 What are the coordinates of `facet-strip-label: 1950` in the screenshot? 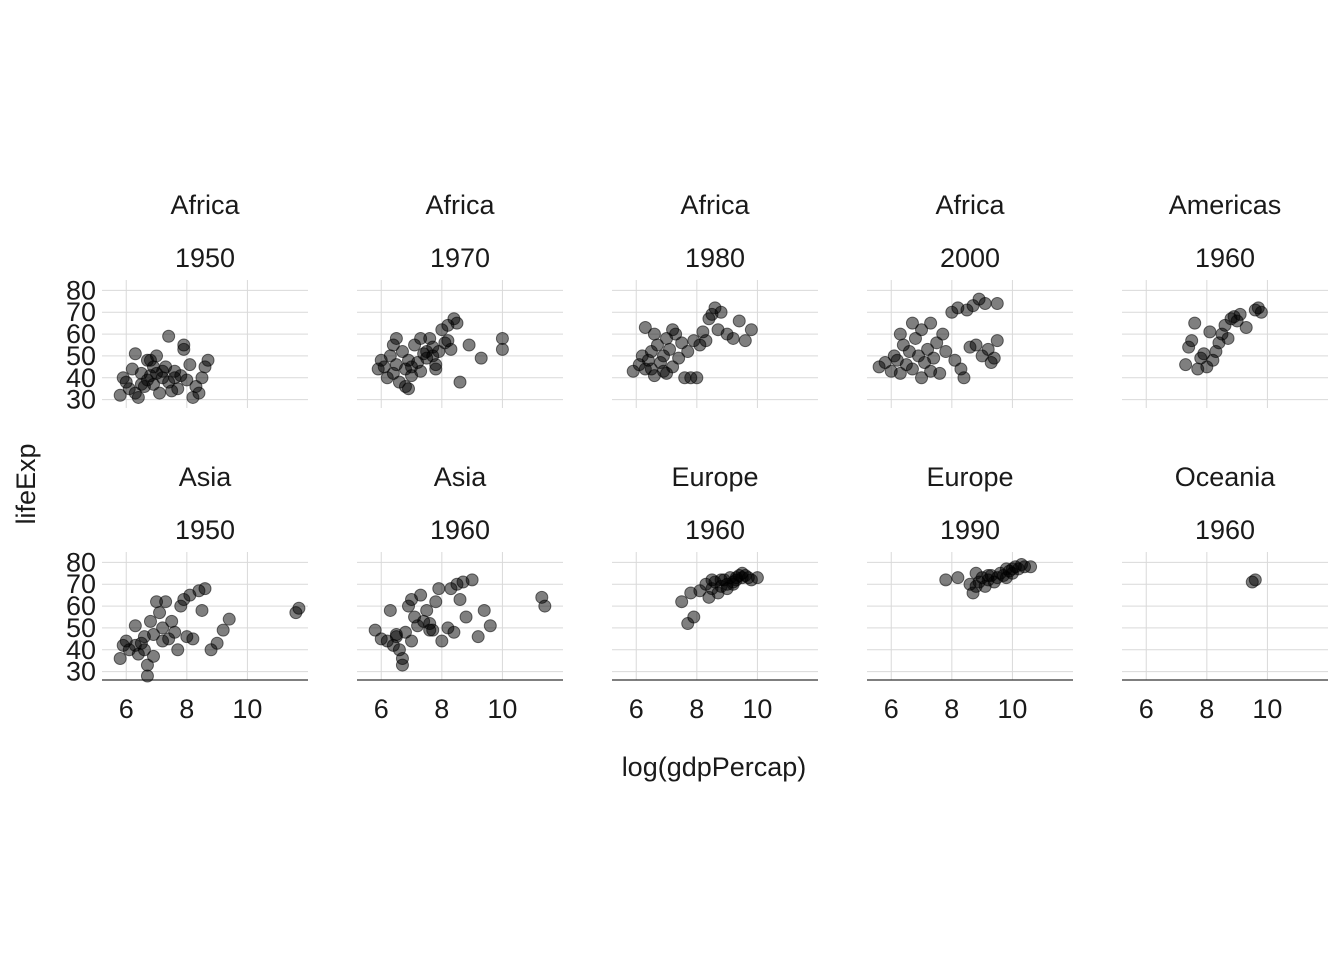 It's located at (205, 258).